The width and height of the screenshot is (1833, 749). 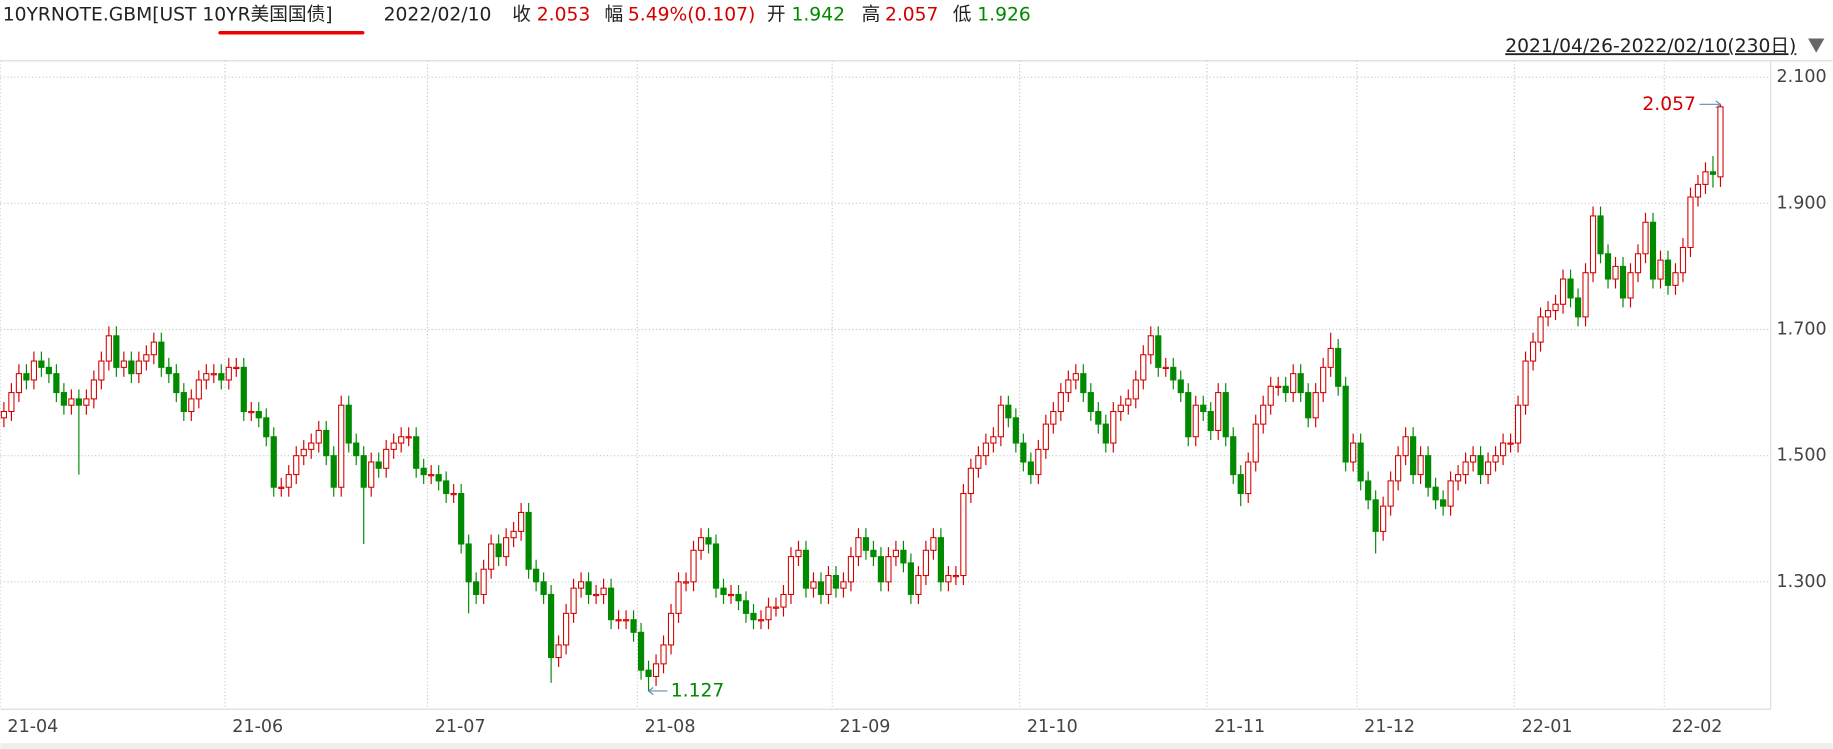 What do you see at coordinates (912, 15) in the screenshot?
I see `high-value: 2.057` at bounding box center [912, 15].